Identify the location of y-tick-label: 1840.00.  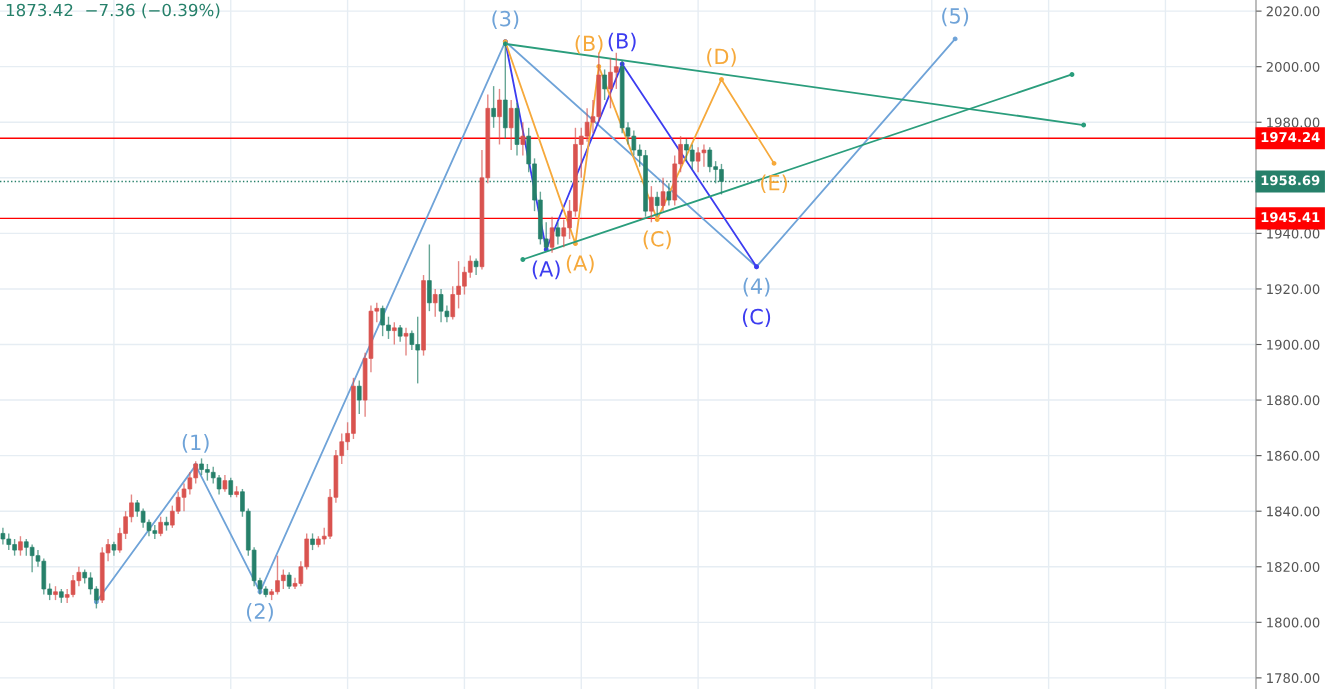
(1293, 511).